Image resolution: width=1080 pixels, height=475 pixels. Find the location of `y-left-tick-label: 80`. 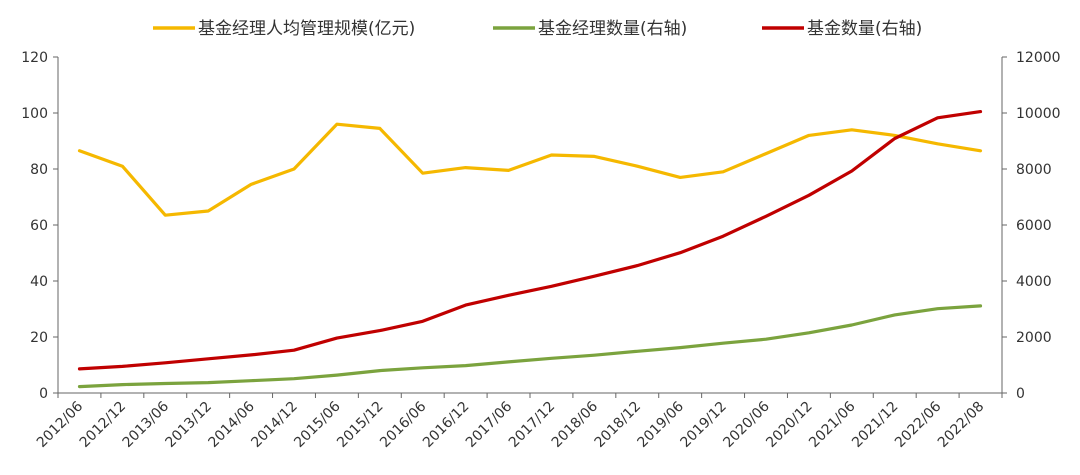

y-left-tick-label: 80 is located at coordinates (39, 170).